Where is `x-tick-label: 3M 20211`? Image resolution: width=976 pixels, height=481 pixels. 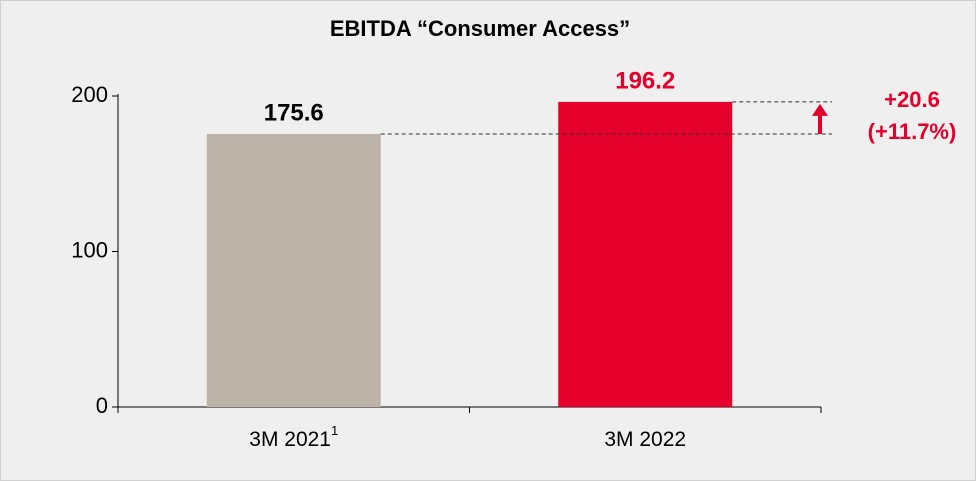
x-tick-label: 3M 20211 is located at coordinates (293, 436).